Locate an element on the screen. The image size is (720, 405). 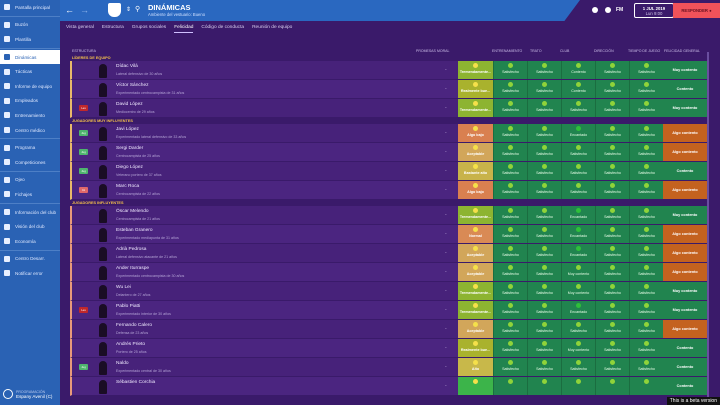
happiness-cell: Contento is located at coordinates (578, 70).